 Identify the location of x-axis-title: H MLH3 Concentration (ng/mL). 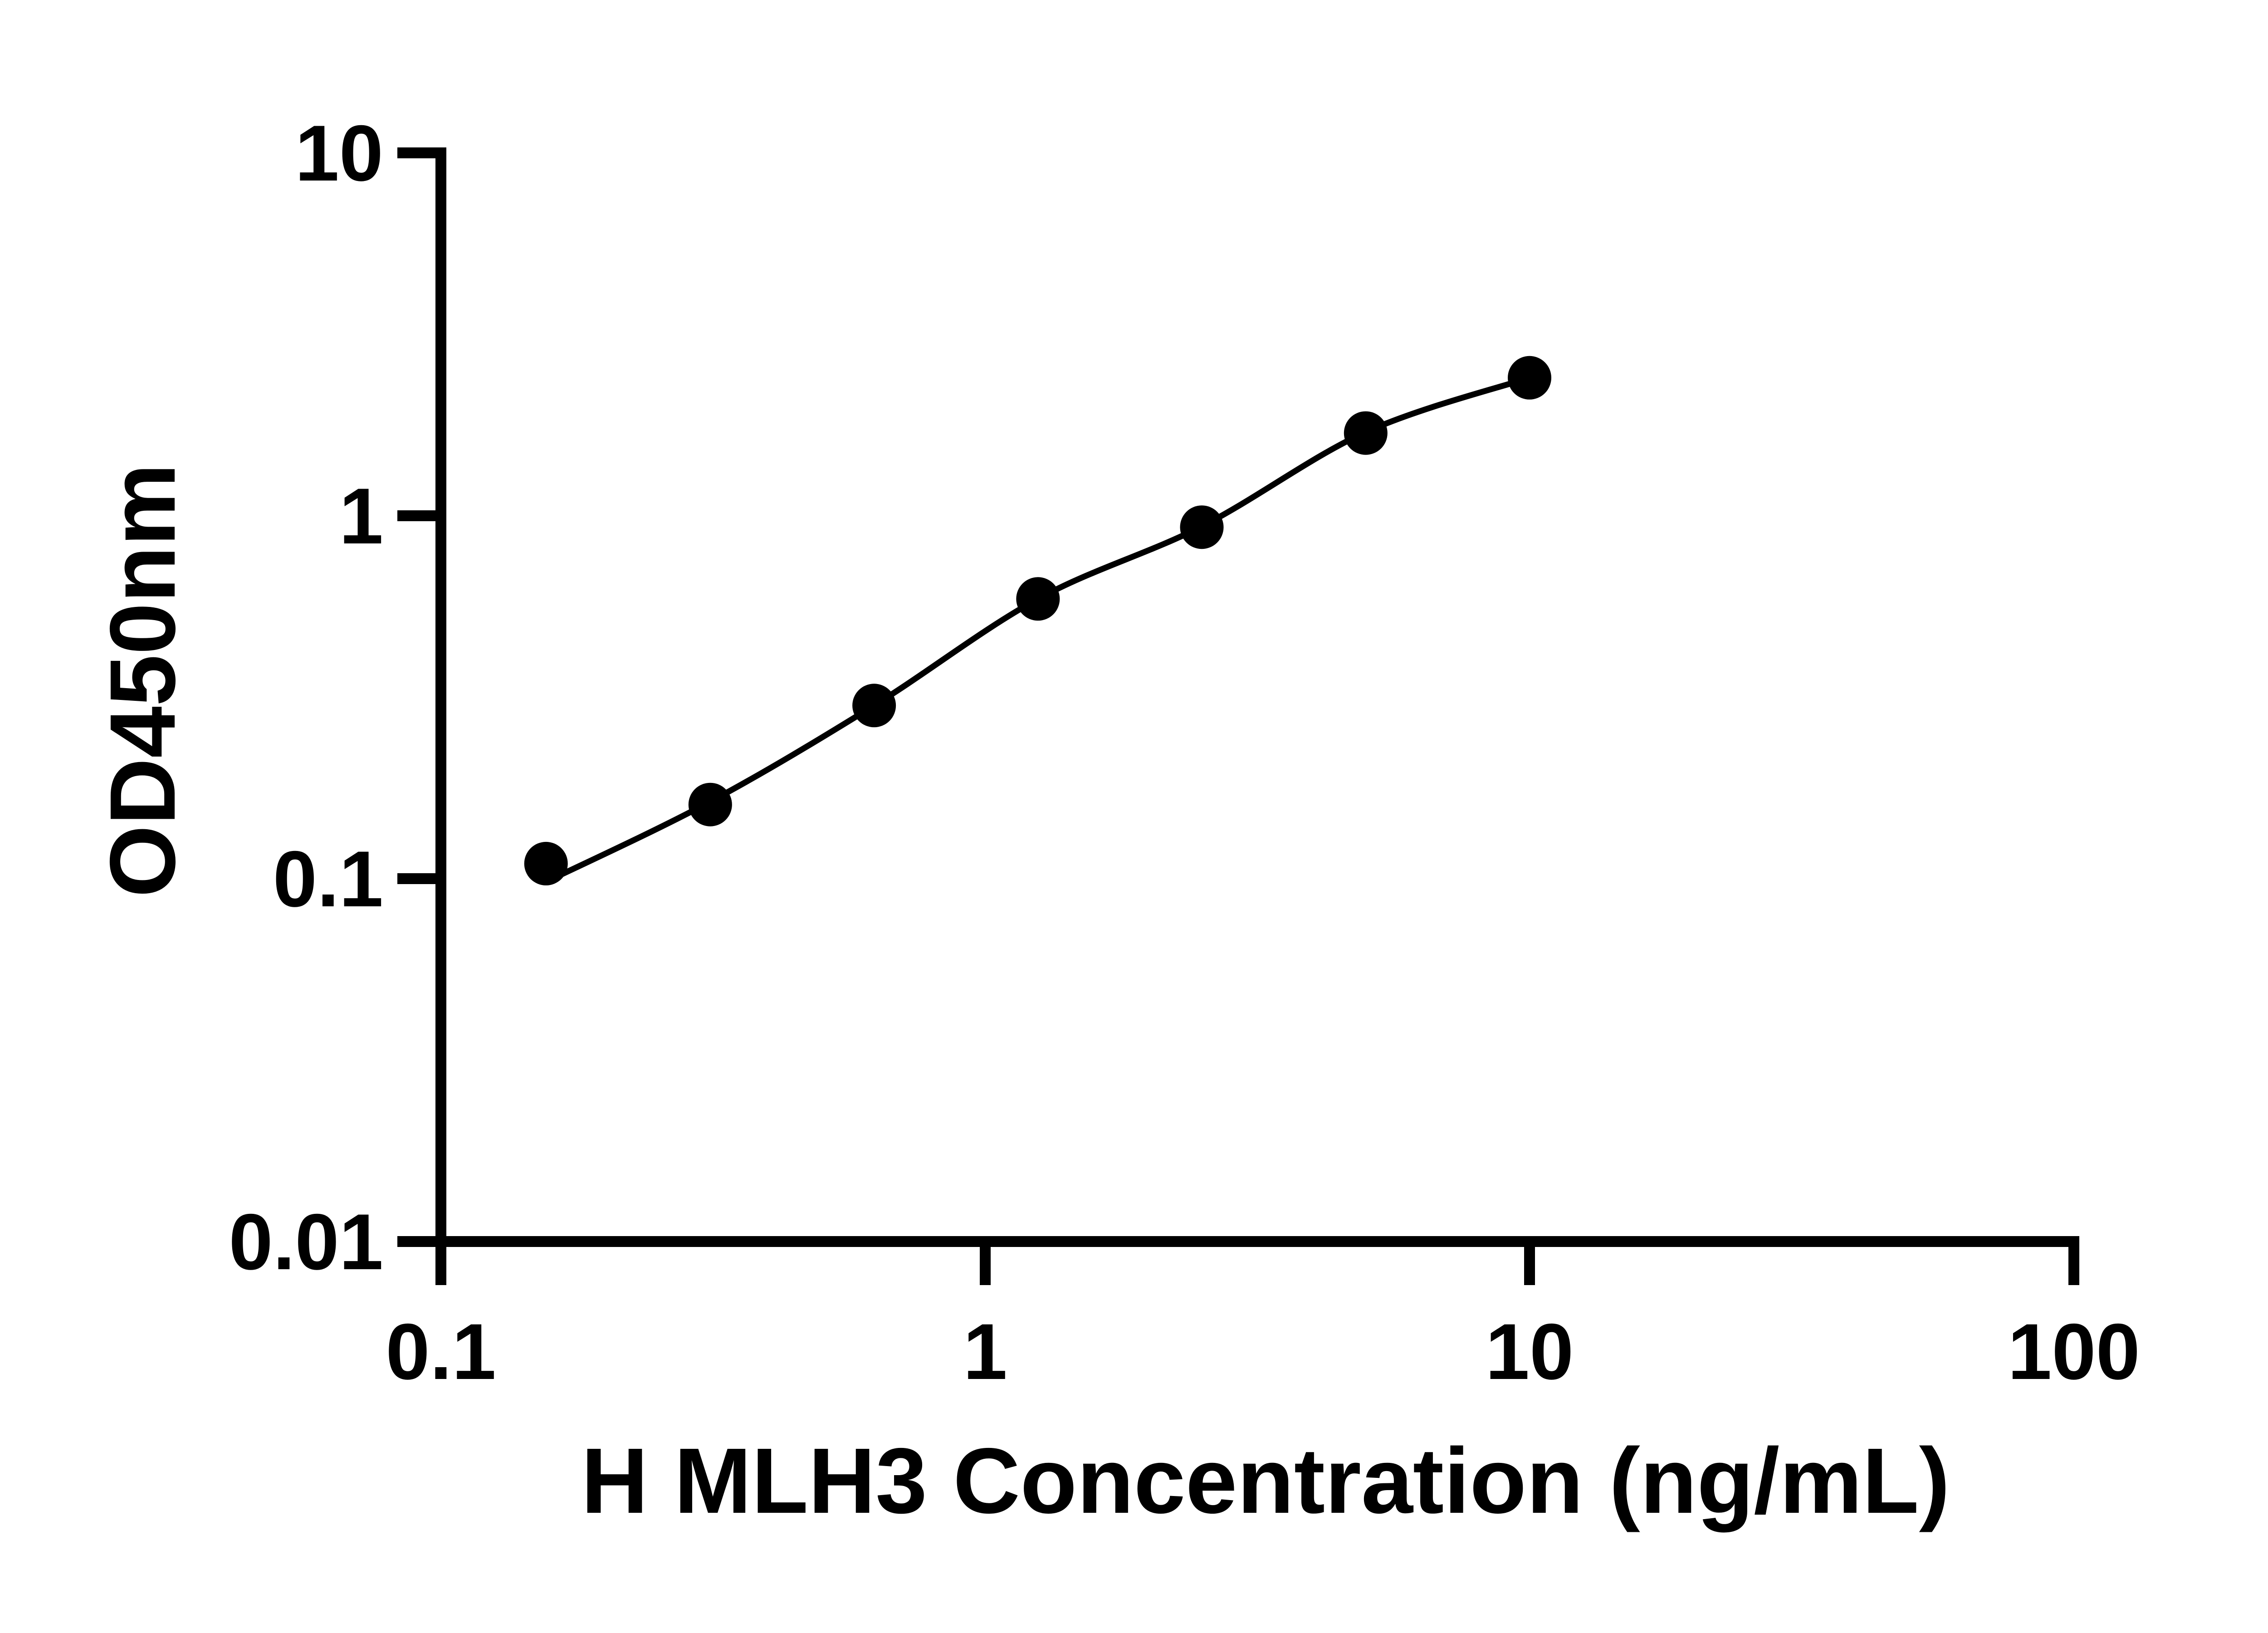
(1265, 1481).